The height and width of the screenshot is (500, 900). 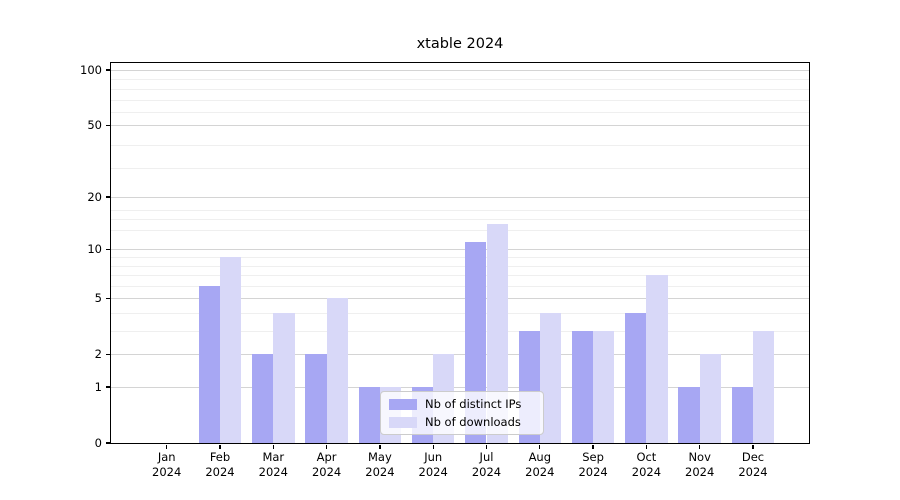 I want to click on x-axis-tick-label-jan: Jan 2024, so click(x=167, y=464).